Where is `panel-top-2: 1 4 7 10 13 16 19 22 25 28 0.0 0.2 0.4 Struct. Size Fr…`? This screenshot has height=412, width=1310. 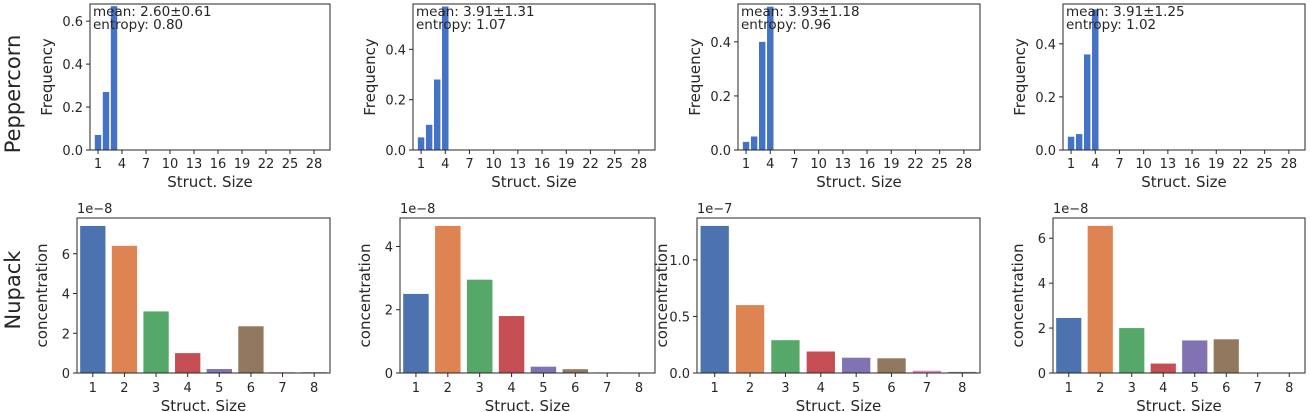 panel-top-2: 1 4 7 10 13 16 19 22 25 28 0.0 0.2 0.4 Struct. Size Fr… is located at coordinates (508, 97).